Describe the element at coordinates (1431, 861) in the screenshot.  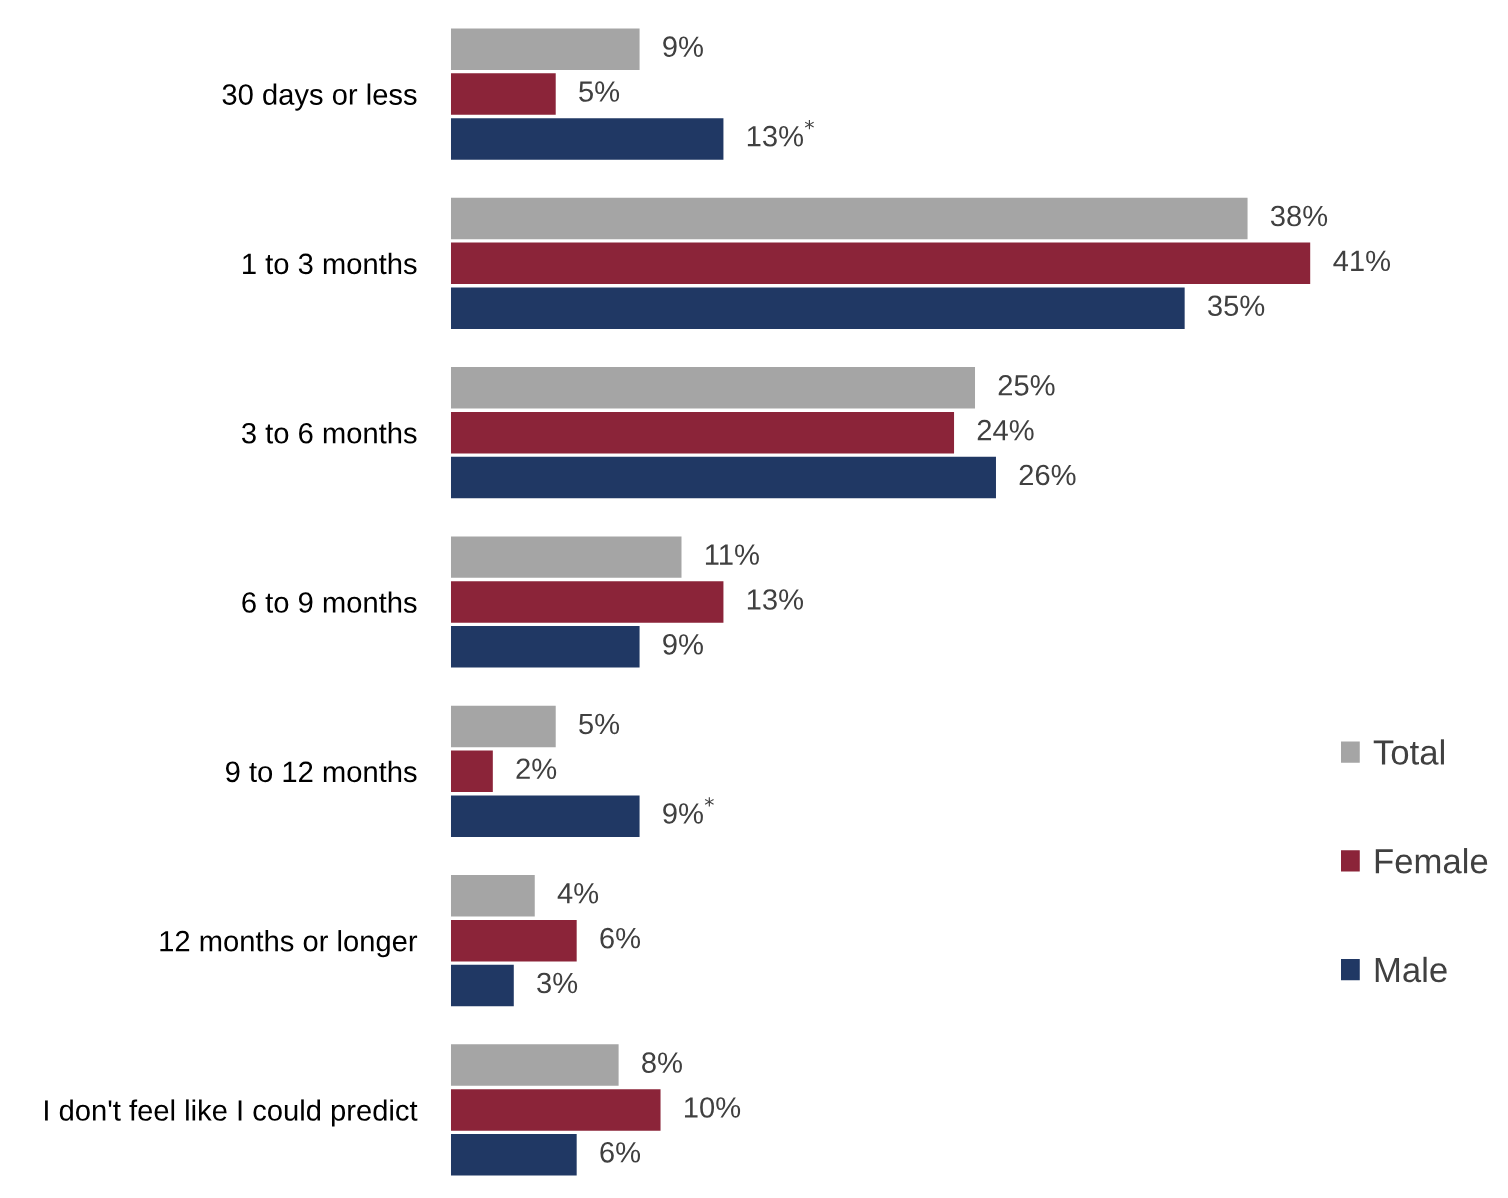
I see `legend-label: Female` at that location.